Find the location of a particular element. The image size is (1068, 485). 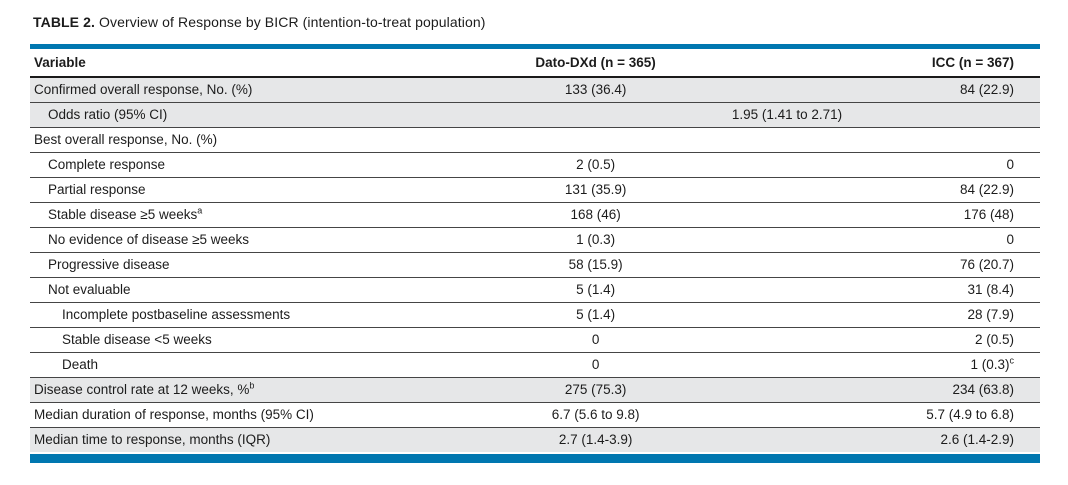

row-label: Complete response is located at coordinates (232, 165).